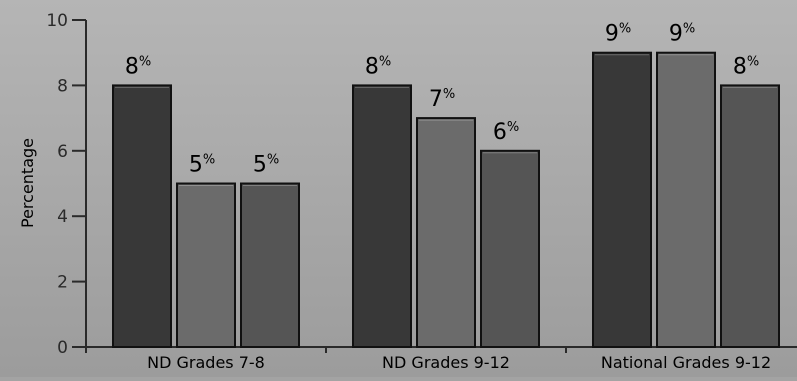 Image resolution: width=797 pixels, height=381 pixels. Describe the element at coordinates (27, 183) in the screenshot. I see `y-axis-label: Percentage` at that location.